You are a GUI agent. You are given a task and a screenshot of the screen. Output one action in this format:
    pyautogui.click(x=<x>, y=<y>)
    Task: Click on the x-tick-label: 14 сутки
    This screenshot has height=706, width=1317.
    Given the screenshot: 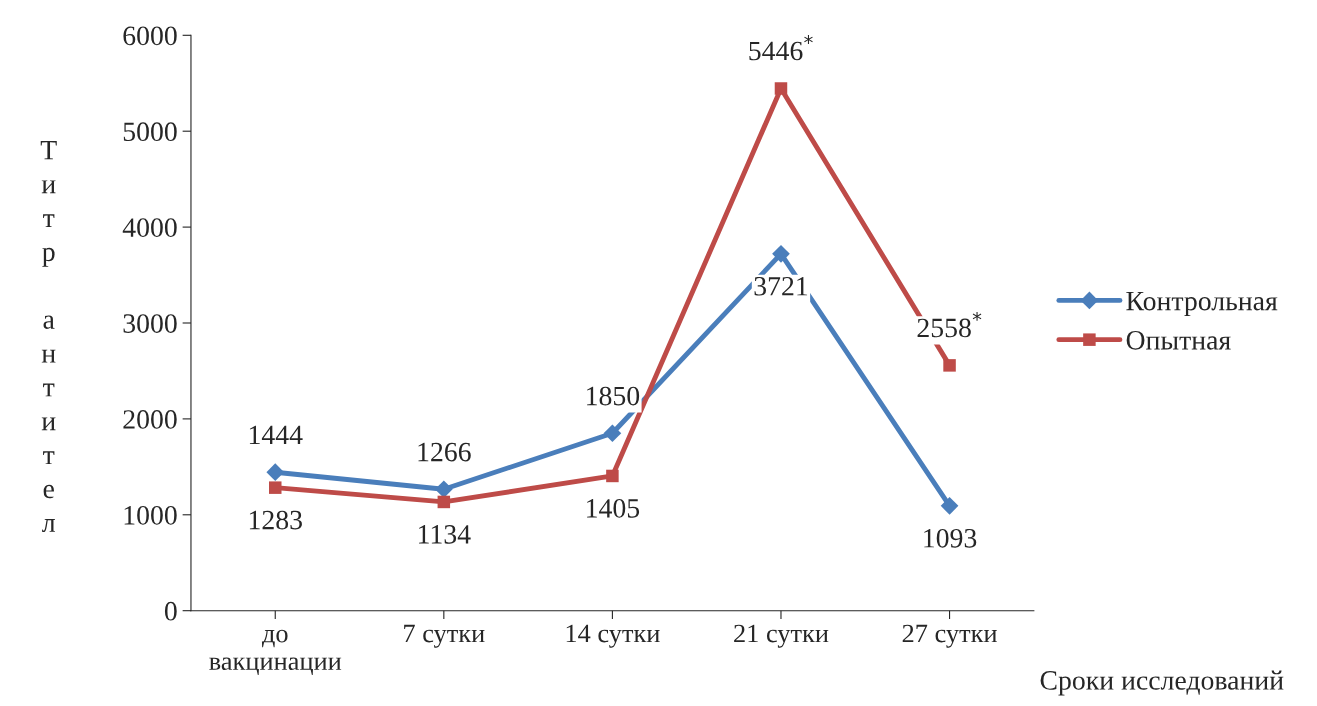 What is the action you would take?
    pyautogui.click(x=613, y=636)
    